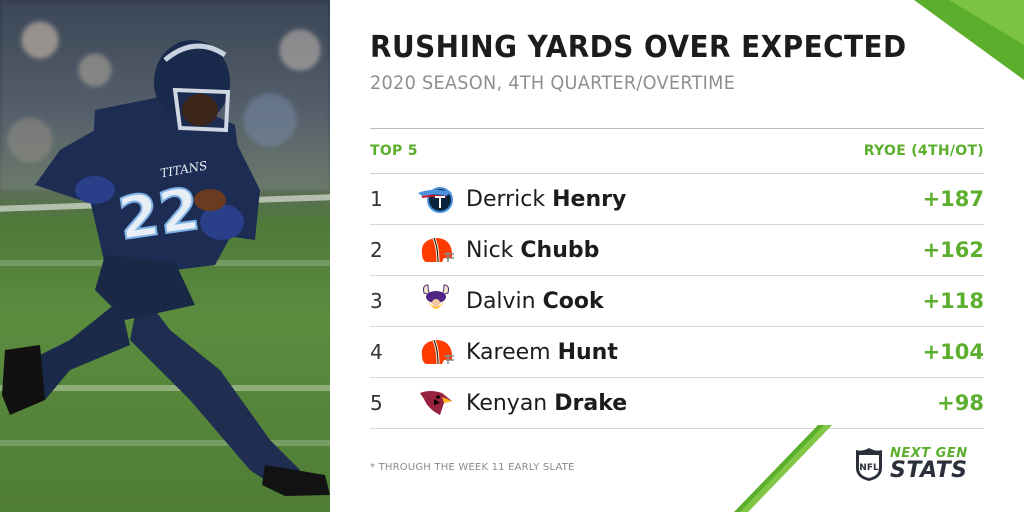  I want to click on page-title: RUSHING YARDS OVER EXPECTED, so click(638, 47).